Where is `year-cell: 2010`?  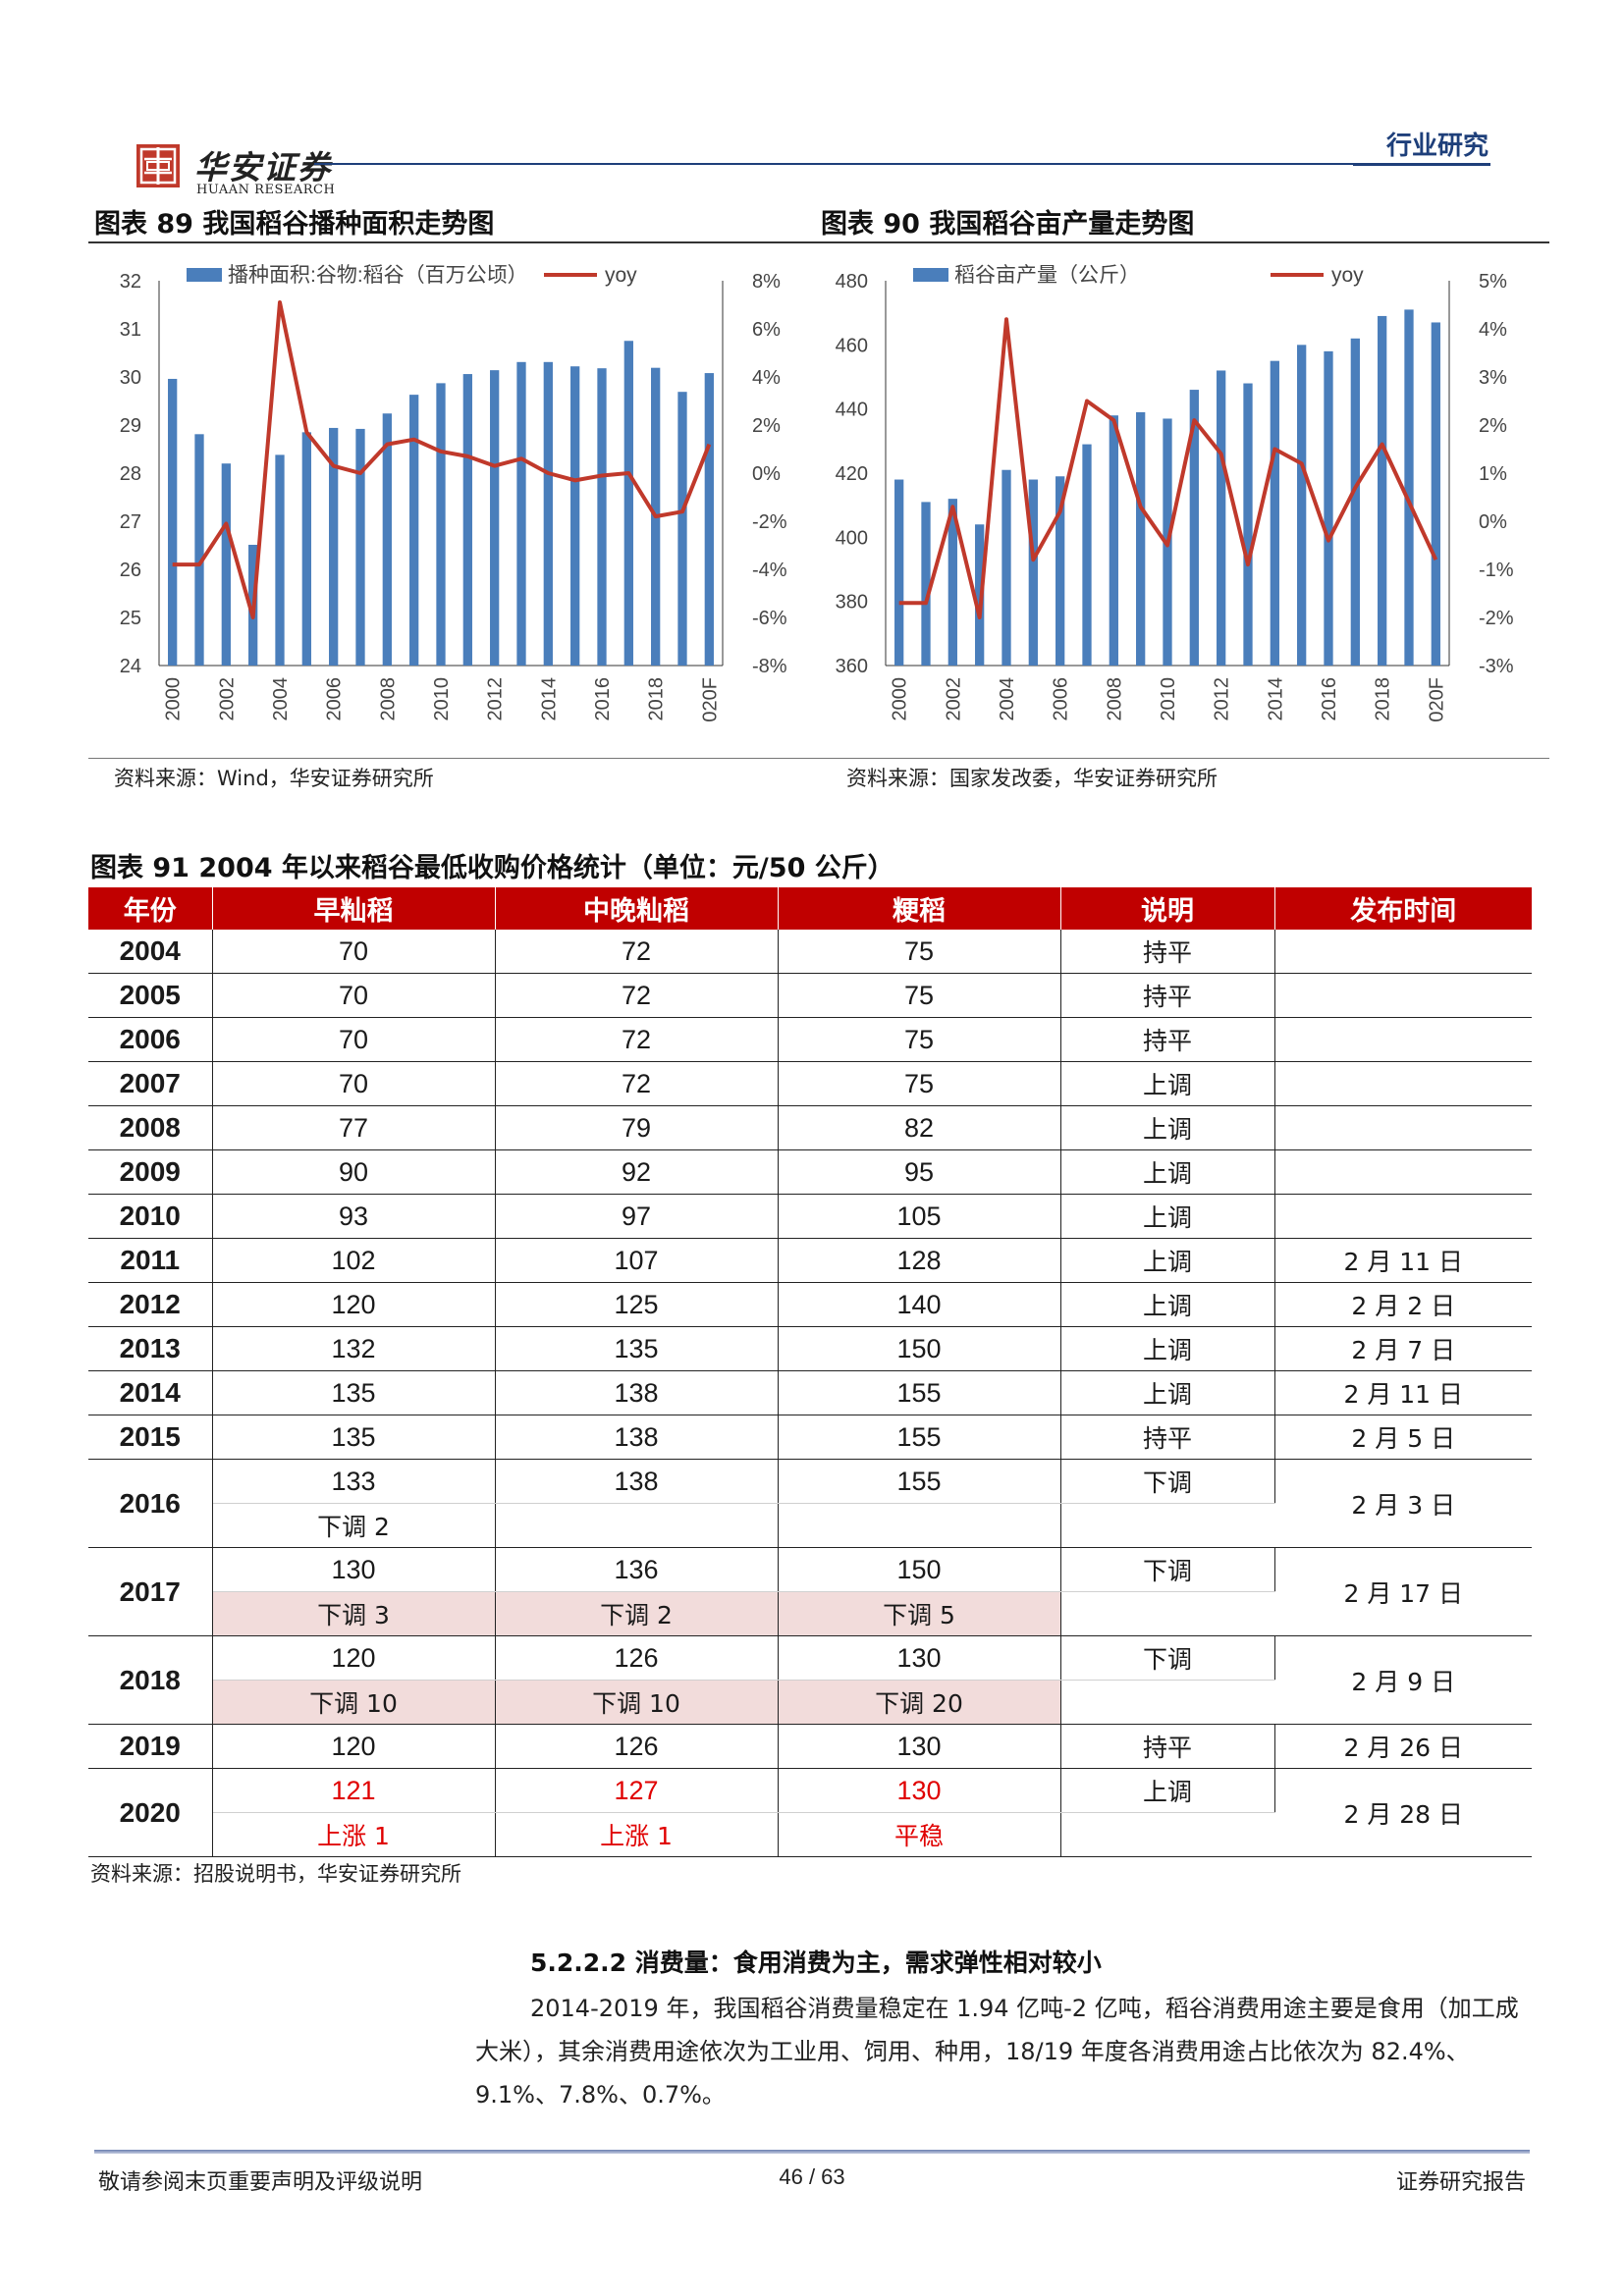
year-cell: 2010 is located at coordinates (150, 1216).